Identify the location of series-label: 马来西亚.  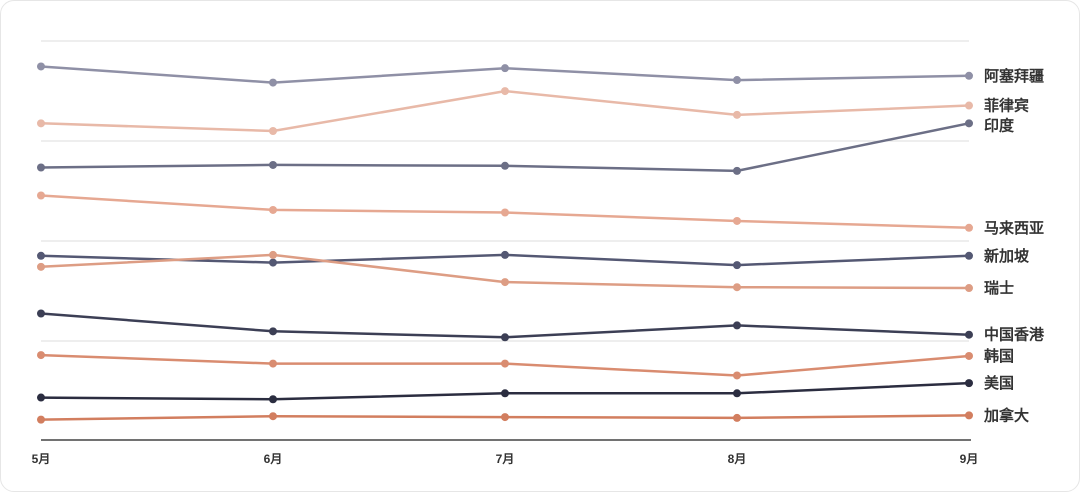
(1014, 228).